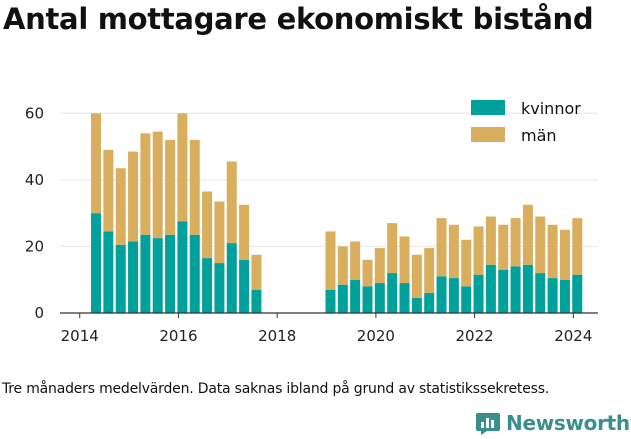  I want to click on legend-label-kvinnor: kvinnor, so click(551, 108).